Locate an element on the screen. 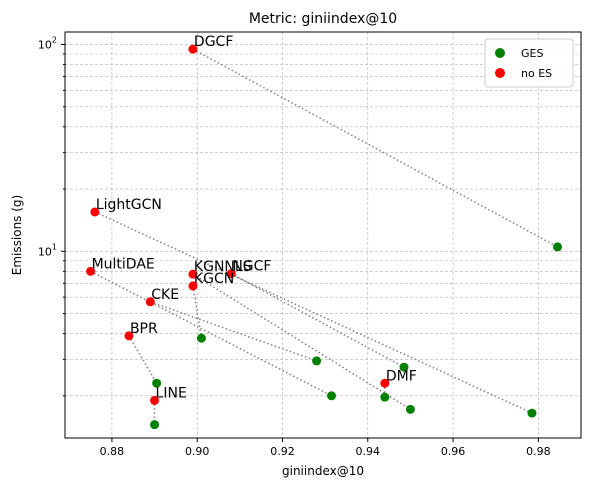  point-label: LightGCN is located at coordinates (129, 205).